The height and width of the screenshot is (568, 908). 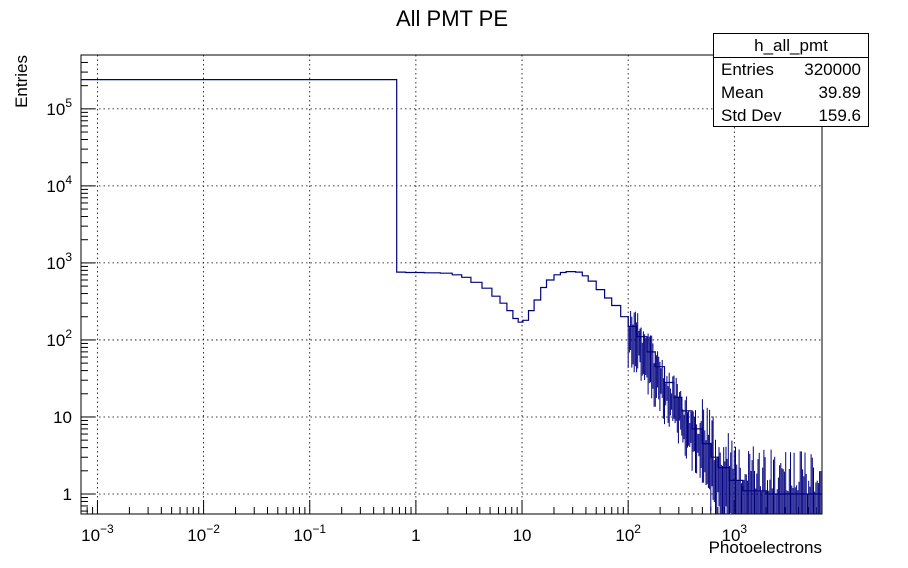 What do you see at coordinates (522, 535) in the screenshot?
I see `x-tick-label: 10` at bounding box center [522, 535].